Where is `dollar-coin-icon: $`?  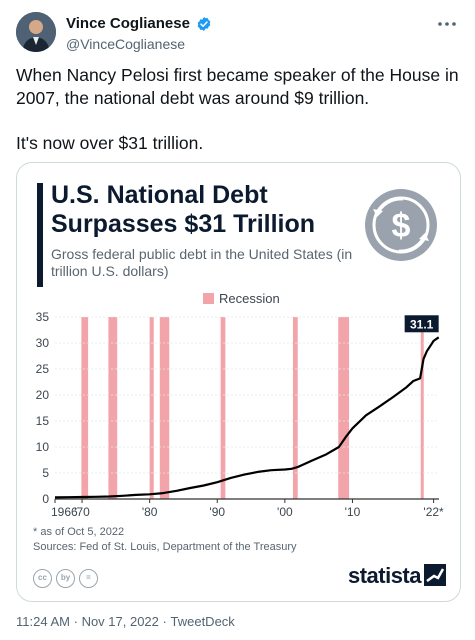 dollar-coin-icon: $ is located at coordinates (401, 225).